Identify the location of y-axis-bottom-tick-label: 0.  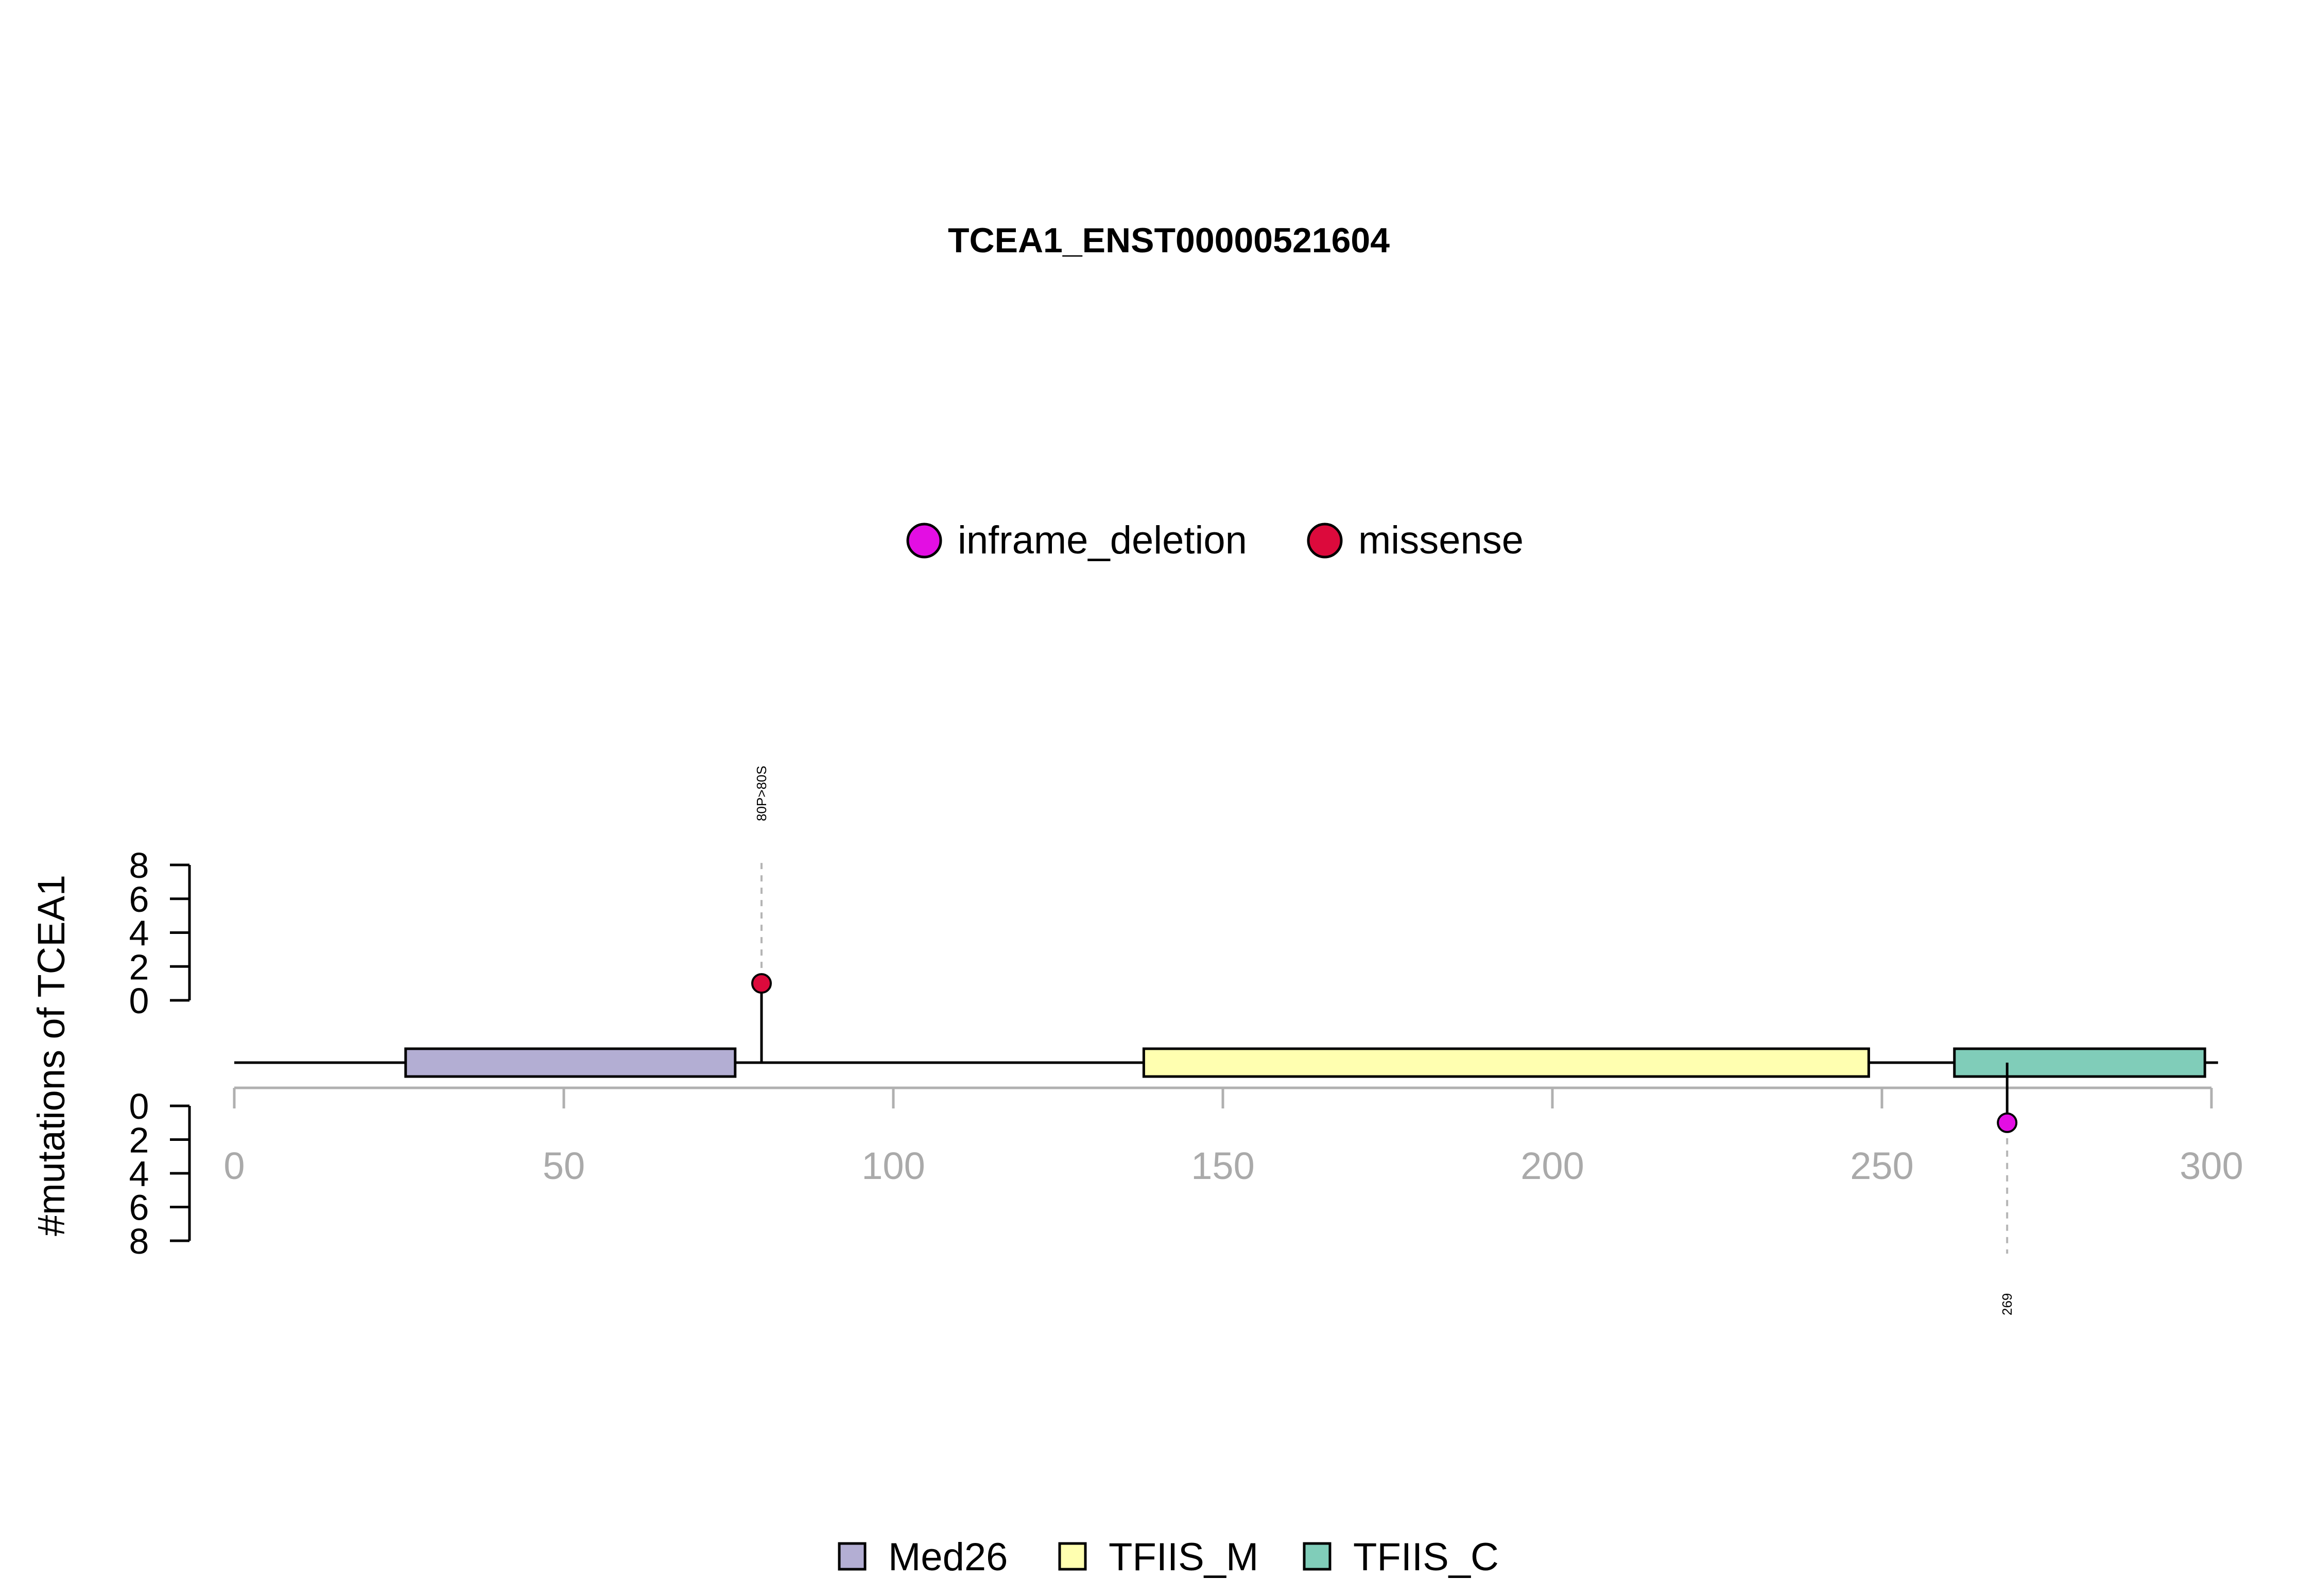
(139, 1106).